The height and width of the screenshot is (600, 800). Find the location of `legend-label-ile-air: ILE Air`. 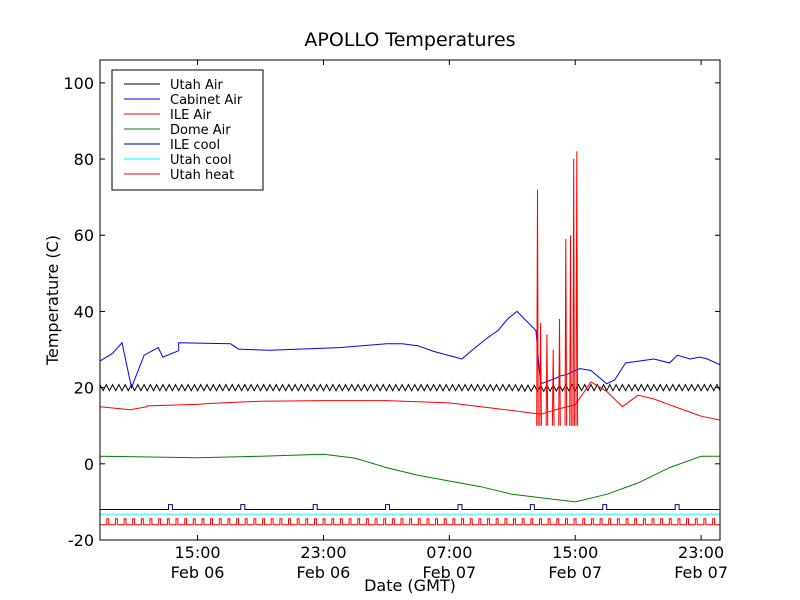

legend-label-ile-air: ILE Air is located at coordinates (191, 115).